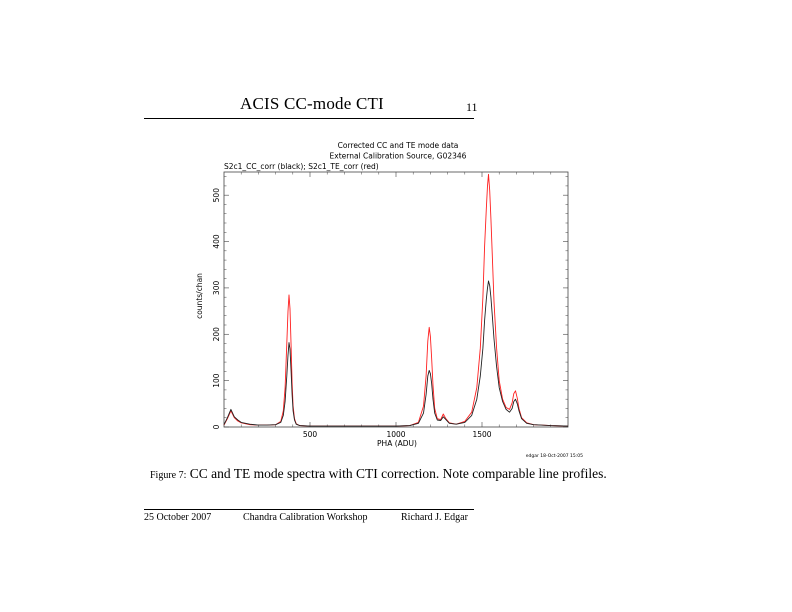  I want to click on footer-rule, so click(309, 509).